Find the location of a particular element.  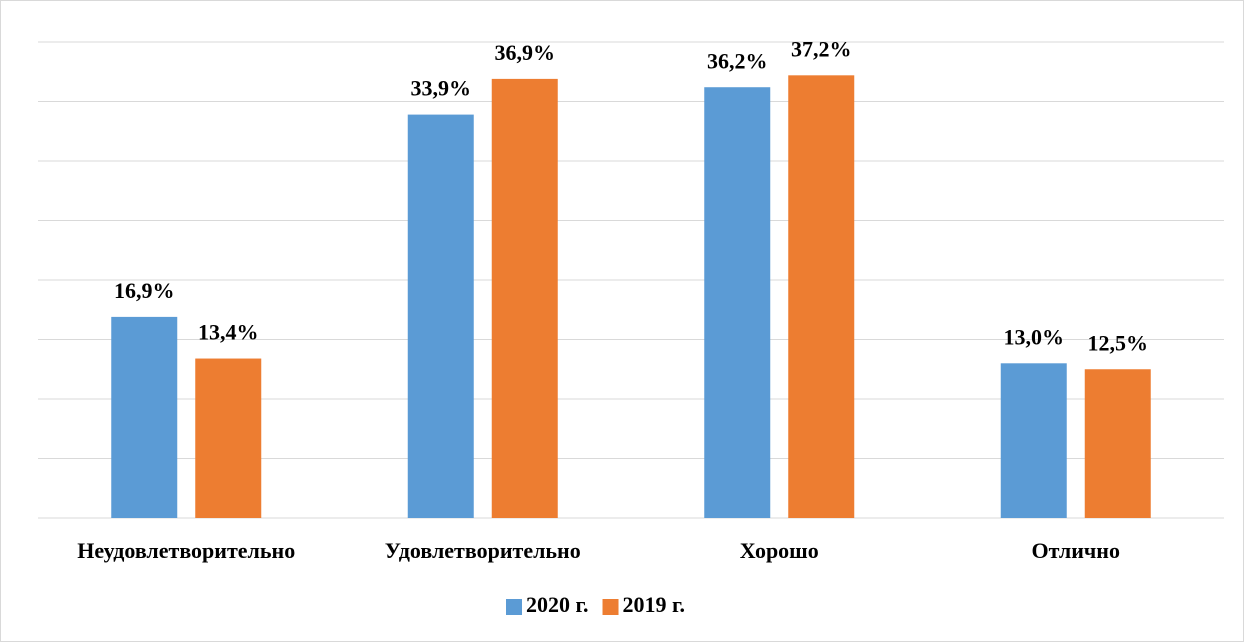

value-label: 13,0% is located at coordinates (1034, 336).